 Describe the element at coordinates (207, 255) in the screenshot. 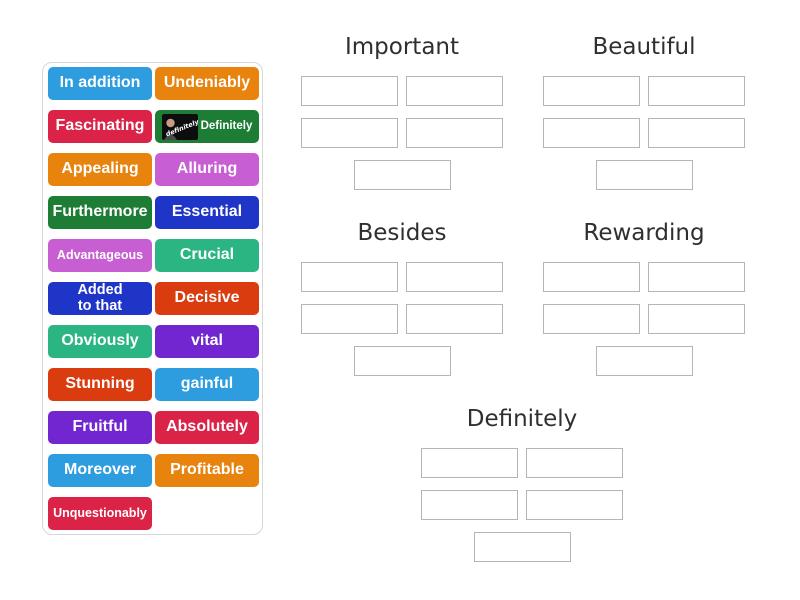

I see `tile-crucial: Crucial` at that location.